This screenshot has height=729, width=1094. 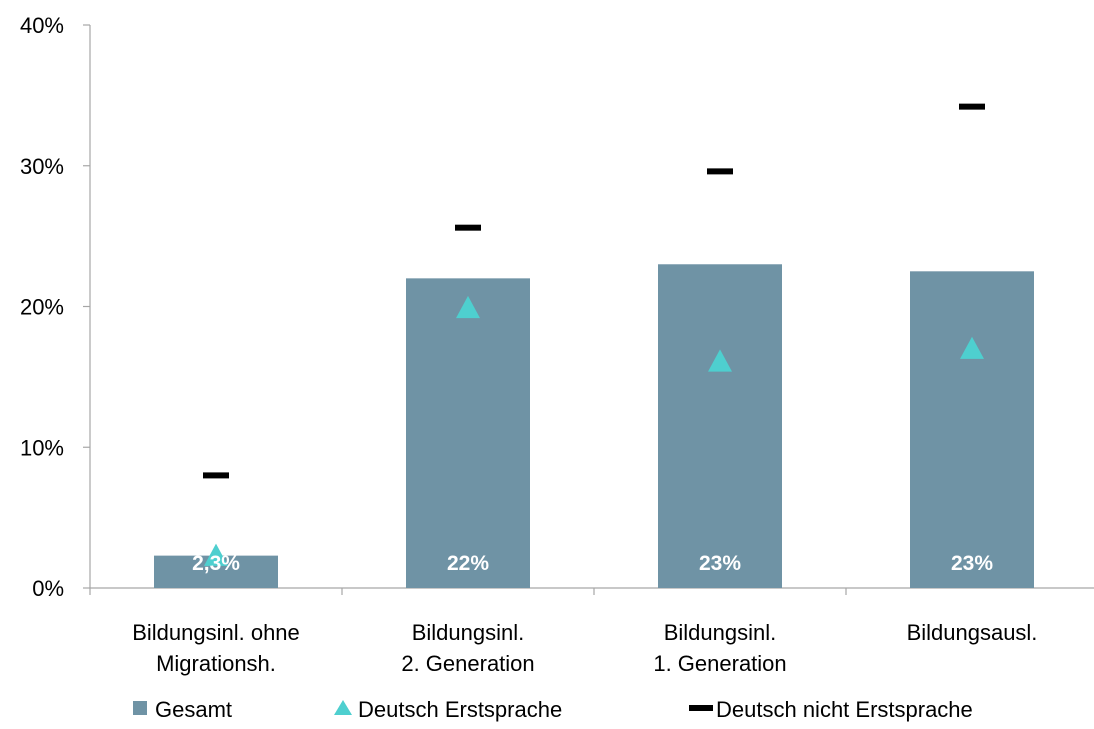 What do you see at coordinates (42, 25) in the screenshot?
I see `y-tick-label: 40%` at bounding box center [42, 25].